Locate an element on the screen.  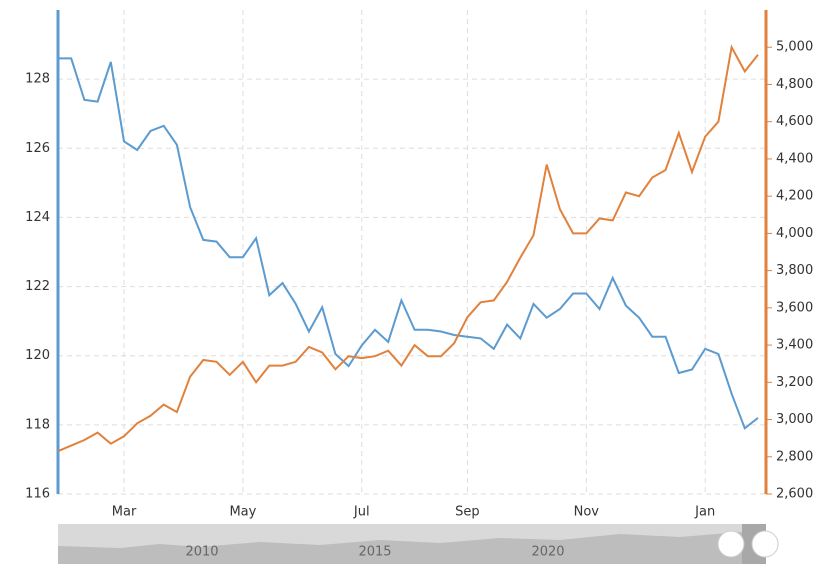
navigator-label: 2015 is located at coordinates (374, 552).